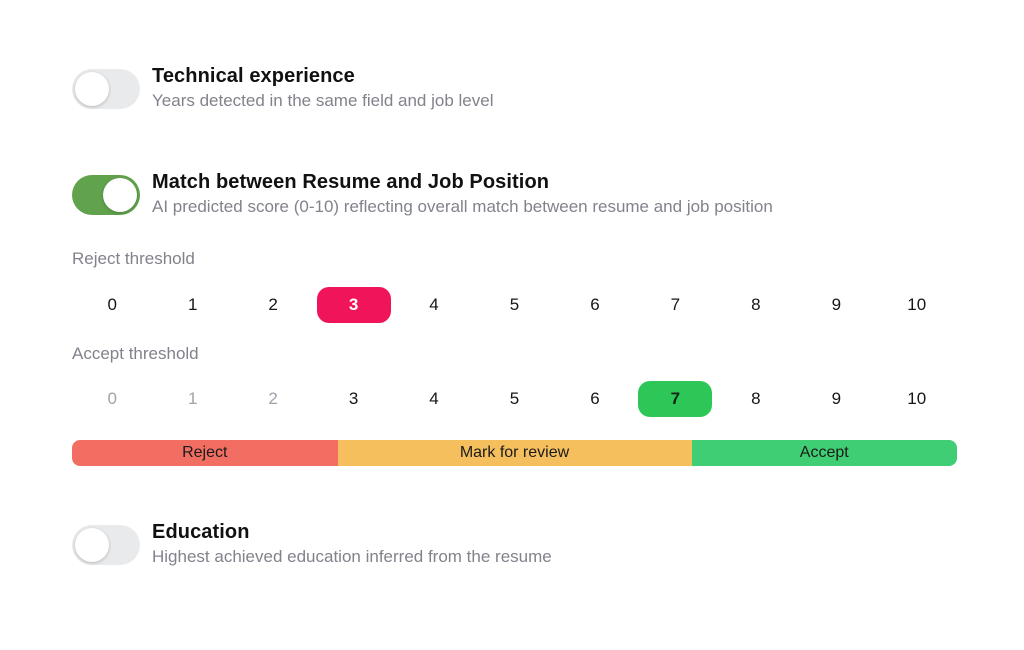  I want to click on education-toggle, so click(106, 545).